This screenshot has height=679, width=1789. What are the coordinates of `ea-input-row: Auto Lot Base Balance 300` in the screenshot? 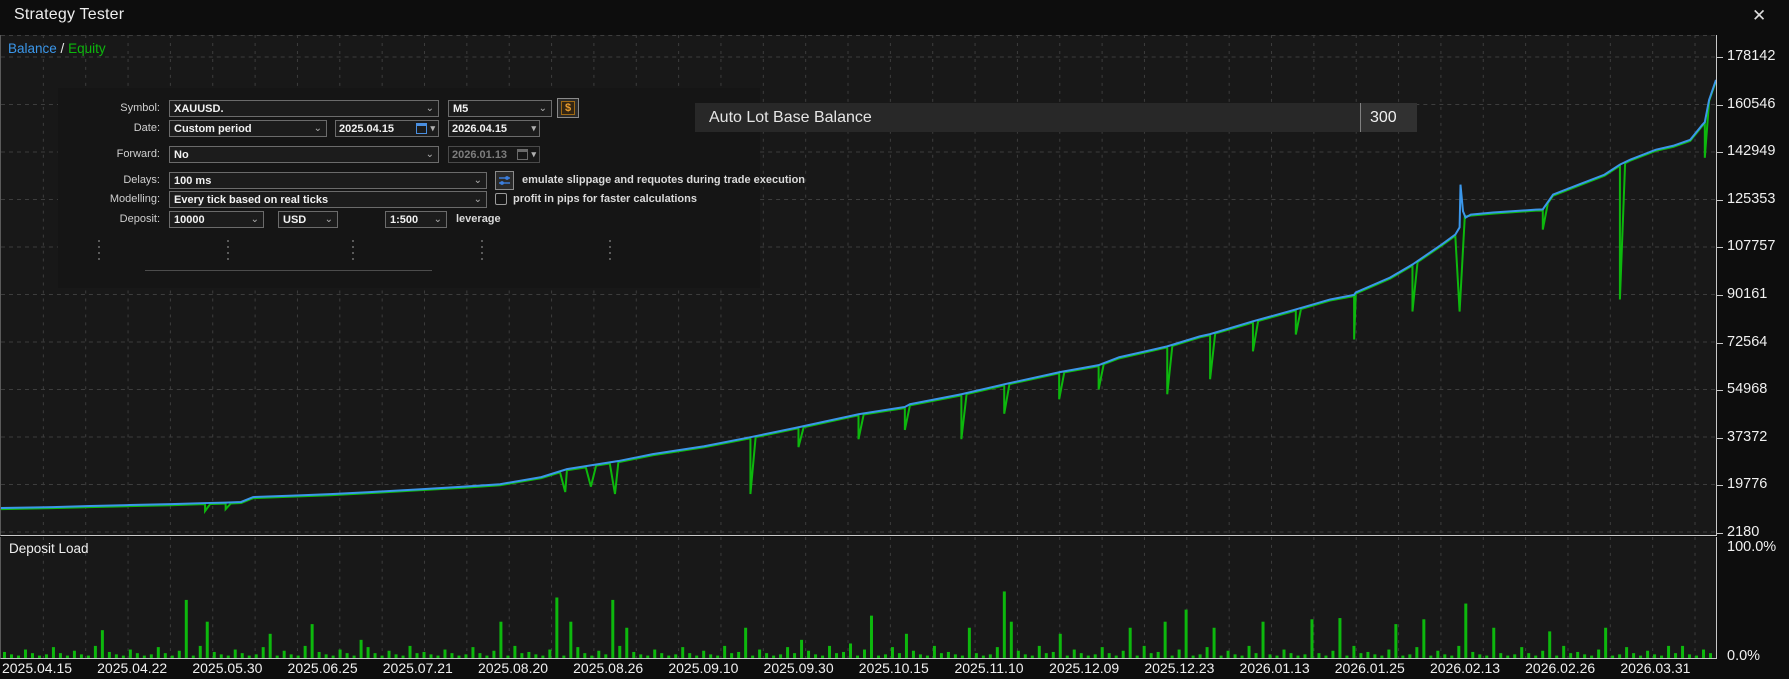 It's located at (1056, 117).